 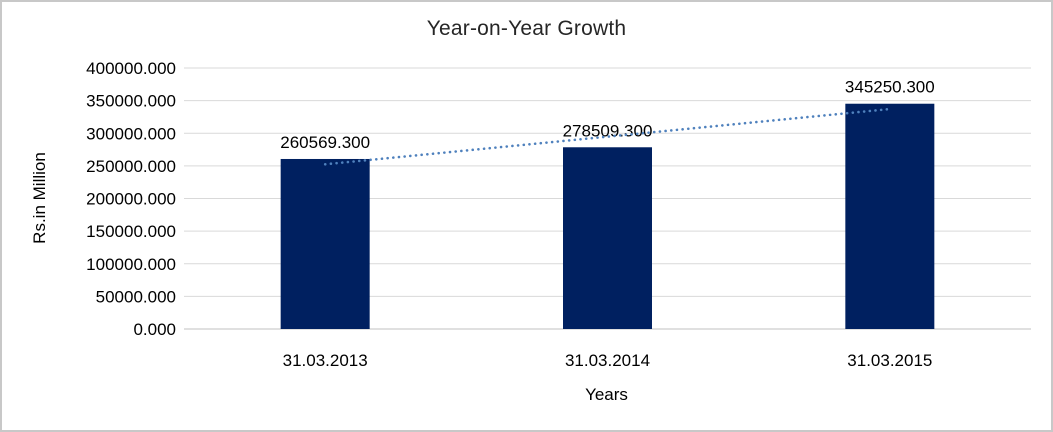 I want to click on y-tick-label: 250000.000, so click(x=131, y=166).